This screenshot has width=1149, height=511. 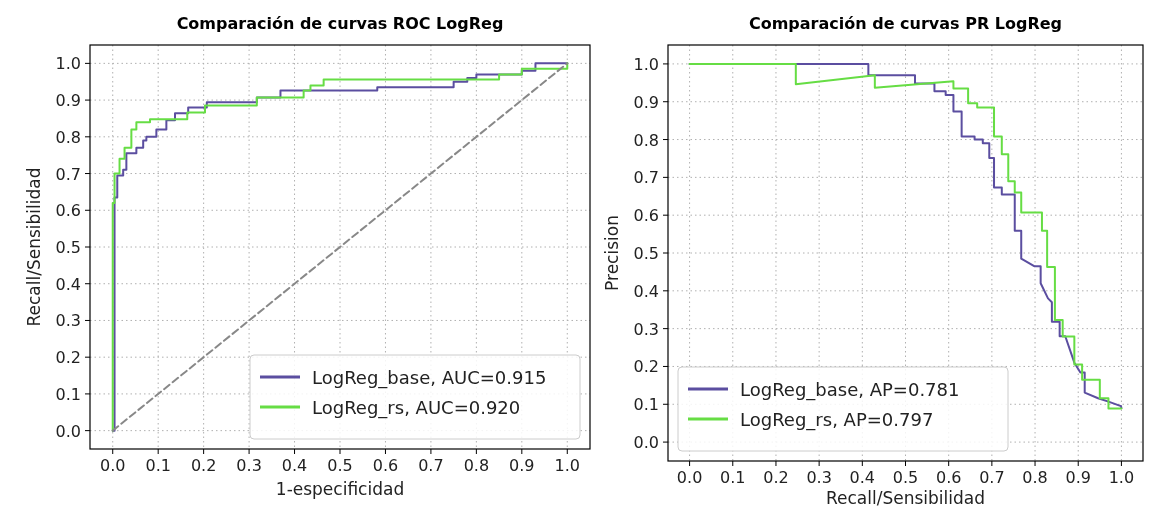 What do you see at coordinates (612, 253) in the screenshot?
I see `y-axis-title: Precision` at bounding box center [612, 253].